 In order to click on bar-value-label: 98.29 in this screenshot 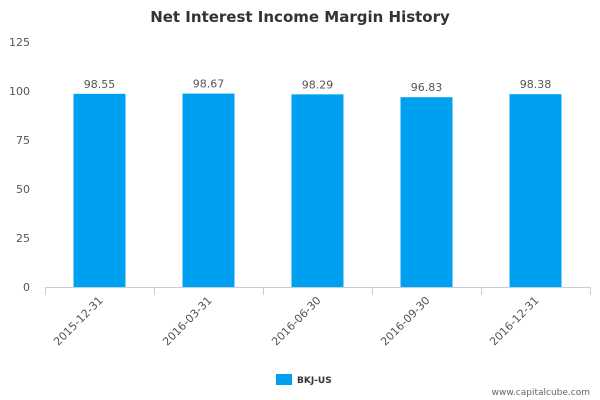, I will do `click(318, 84)`.